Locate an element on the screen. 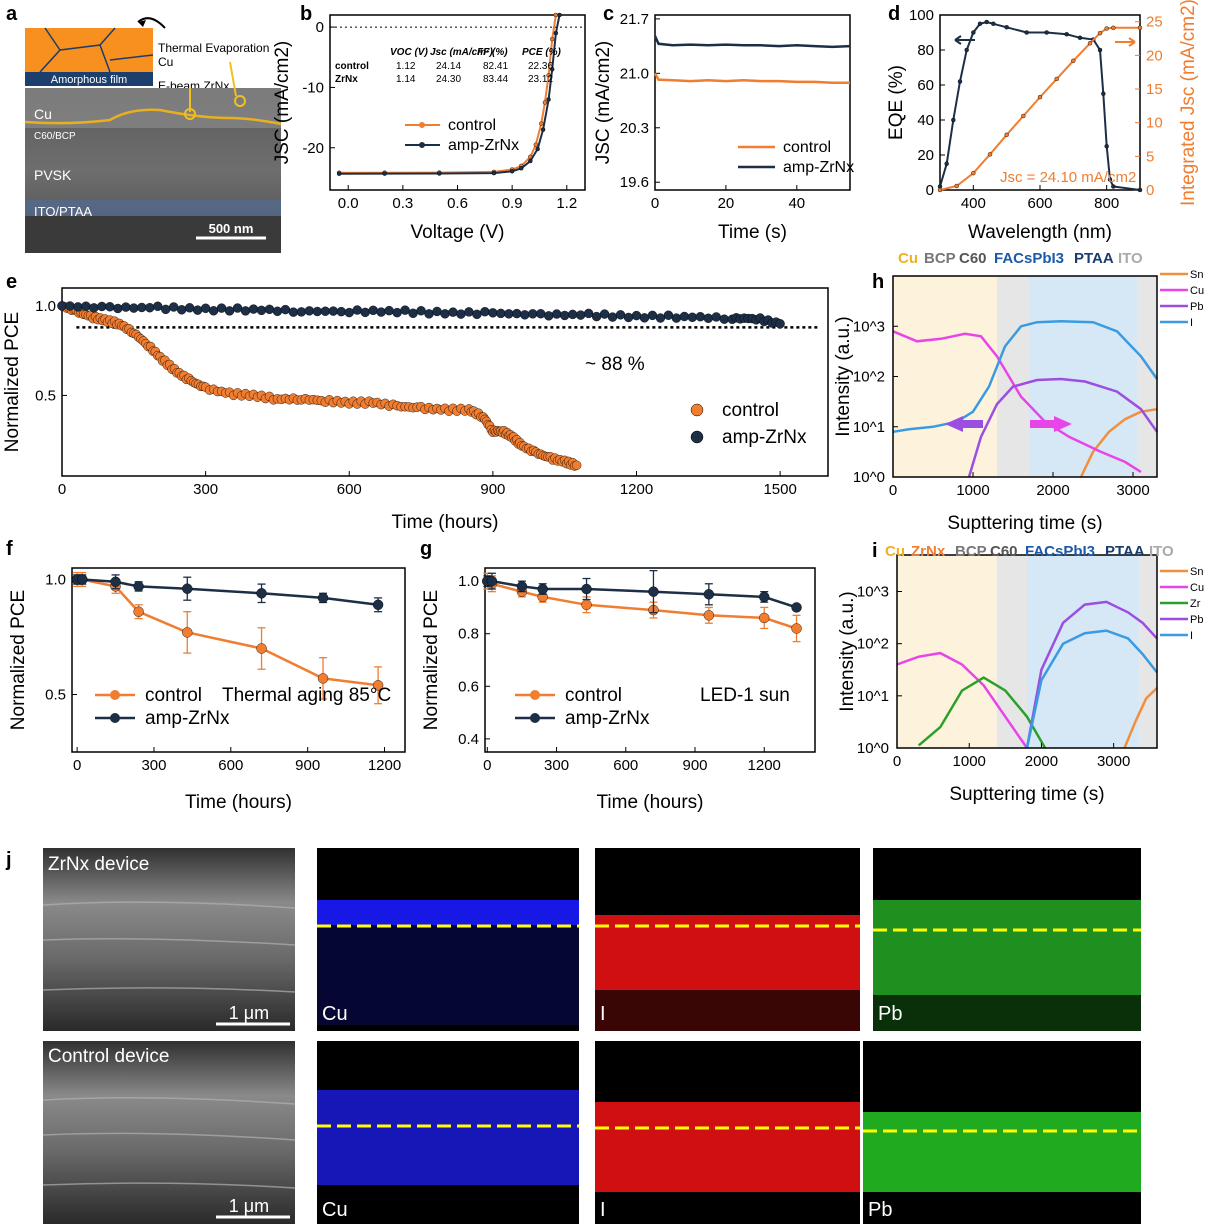 The width and height of the screenshot is (1212, 1231). eds-i-label-2: I is located at coordinates (603, 1210).